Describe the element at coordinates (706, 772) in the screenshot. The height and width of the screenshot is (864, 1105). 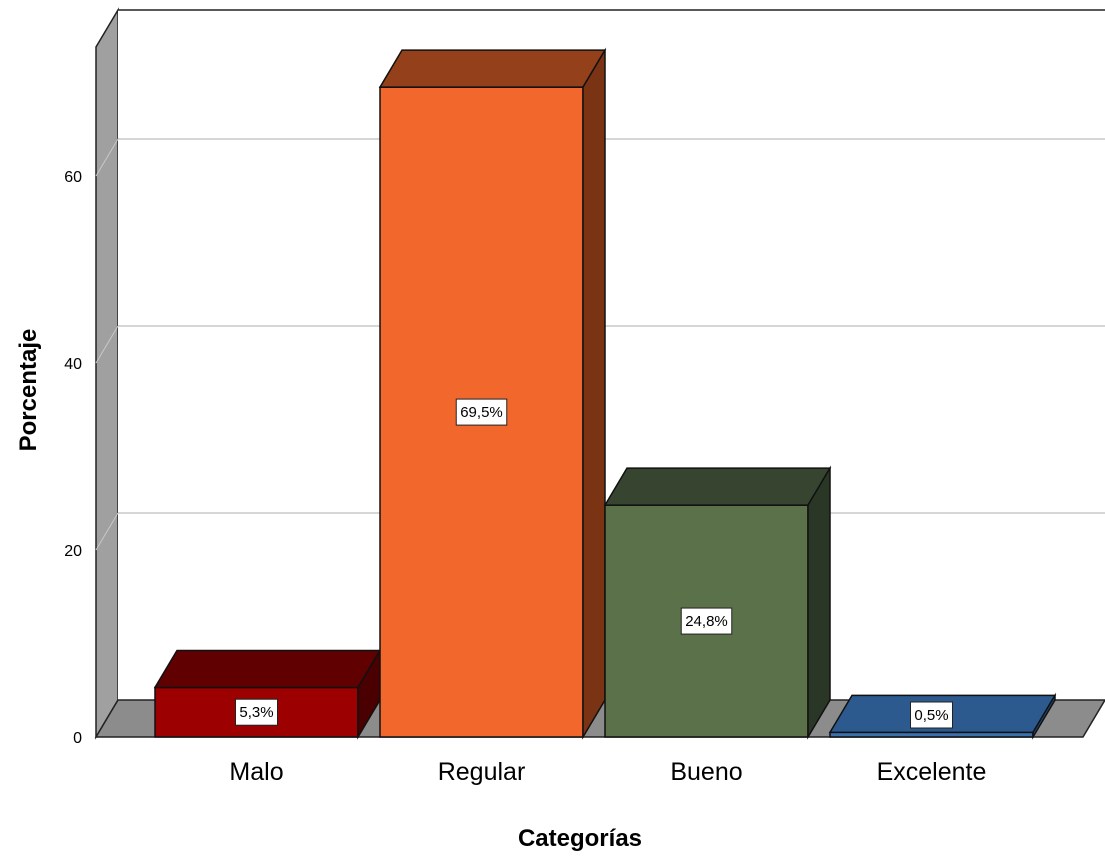
I see `x-tick-label: Bueno` at that location.